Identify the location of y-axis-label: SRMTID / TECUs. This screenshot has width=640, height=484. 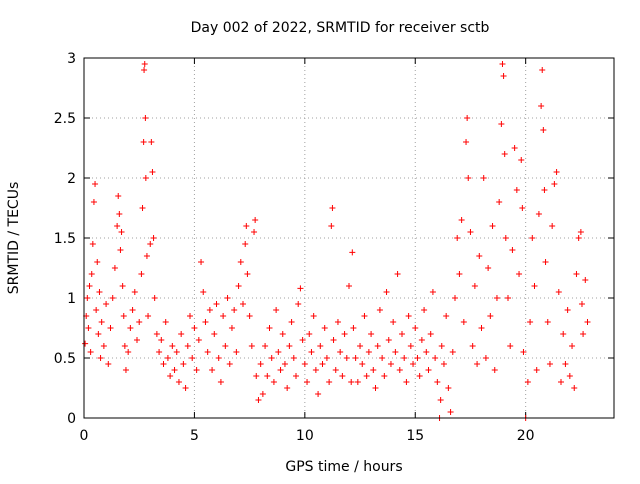
(14, 238).